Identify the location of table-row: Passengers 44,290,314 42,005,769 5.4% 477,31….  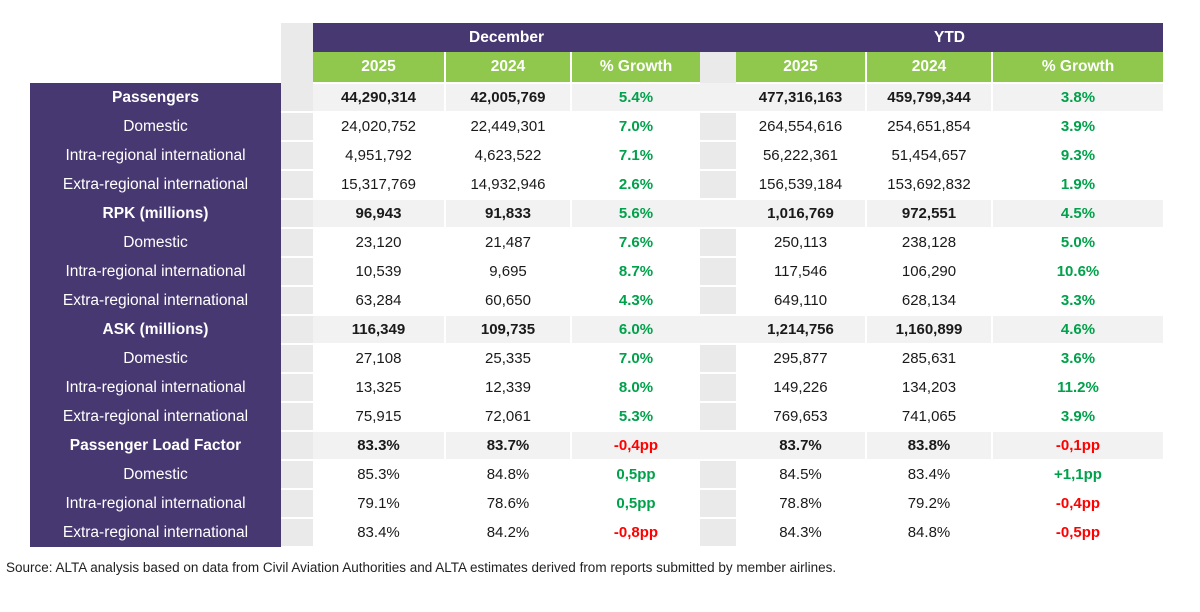
(596, 98).